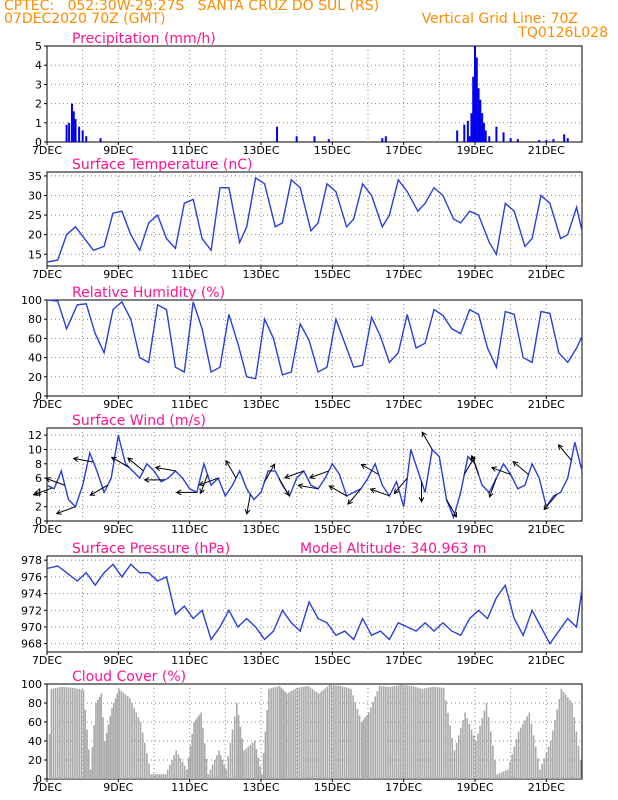 The image size is (618, 800). Describe the element at coordinates (314, 219) in the screenshot. I see `series-line` at that location.